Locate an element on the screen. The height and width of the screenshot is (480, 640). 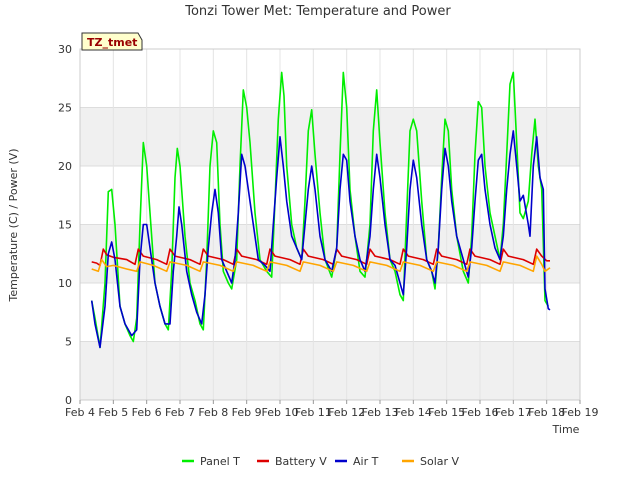
legend-label: Battery V is located at coordinates (301, 461).